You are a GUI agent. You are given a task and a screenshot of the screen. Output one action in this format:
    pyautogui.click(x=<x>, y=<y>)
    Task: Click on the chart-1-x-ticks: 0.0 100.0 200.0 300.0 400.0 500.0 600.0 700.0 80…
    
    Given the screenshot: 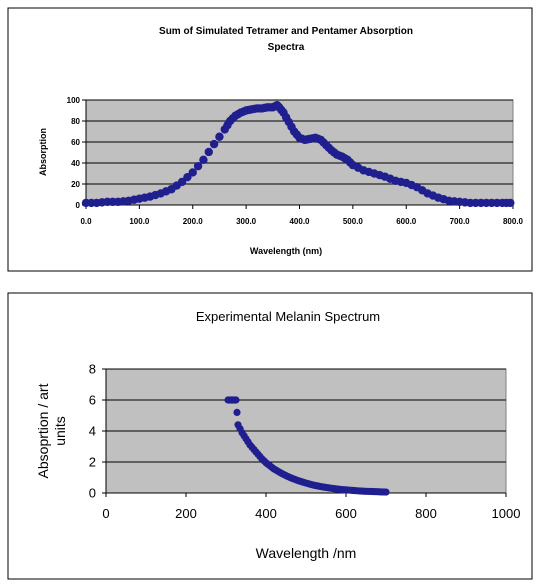 What is the action you would take?
    pyautogui.click(x=302, y=215)
    